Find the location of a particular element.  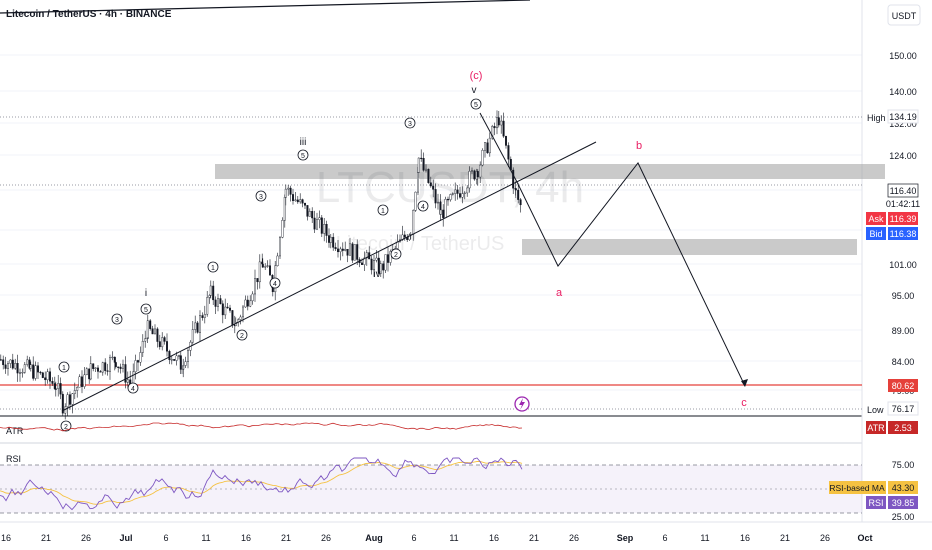

time-tick-label: 26 is located at coordinates (326, 538).